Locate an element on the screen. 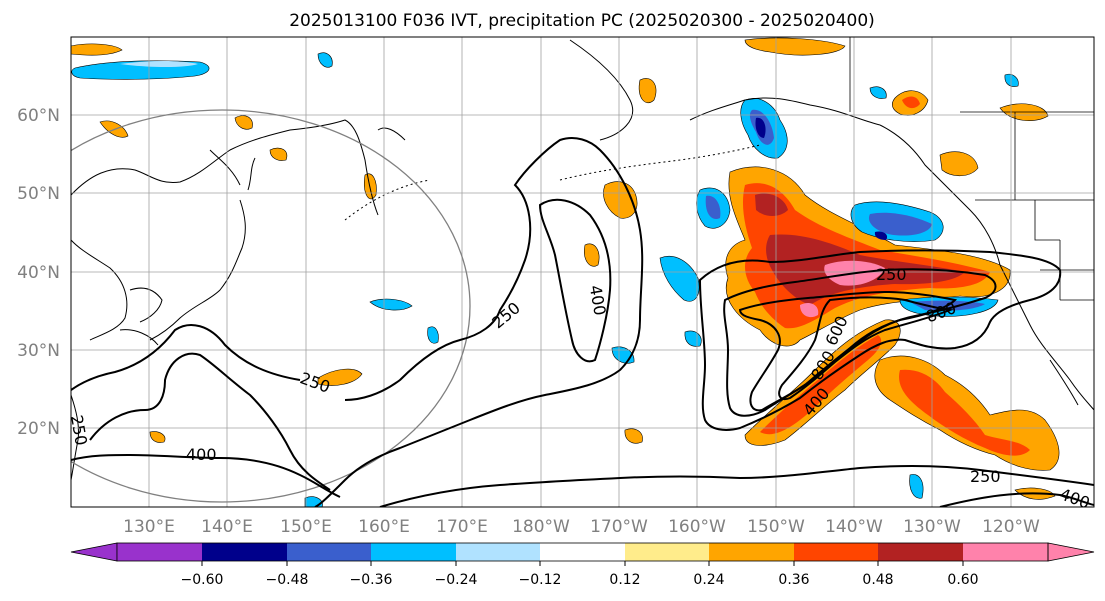 The height and width of the screenshot is (601, 1105). precip-blue-bottom is located at coordinates (916, 486).